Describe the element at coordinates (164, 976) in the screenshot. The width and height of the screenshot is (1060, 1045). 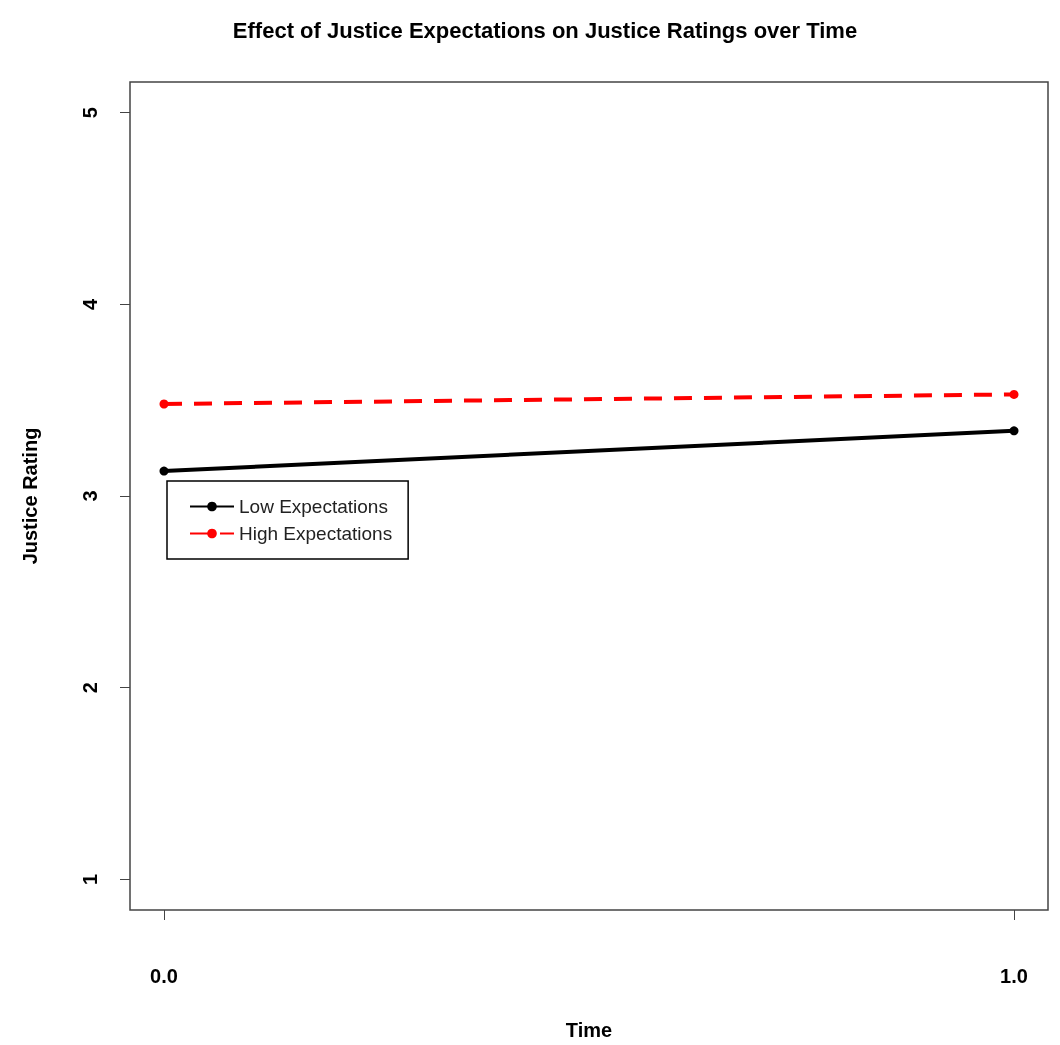
I see `x-tick-label: 0.0` at that location.